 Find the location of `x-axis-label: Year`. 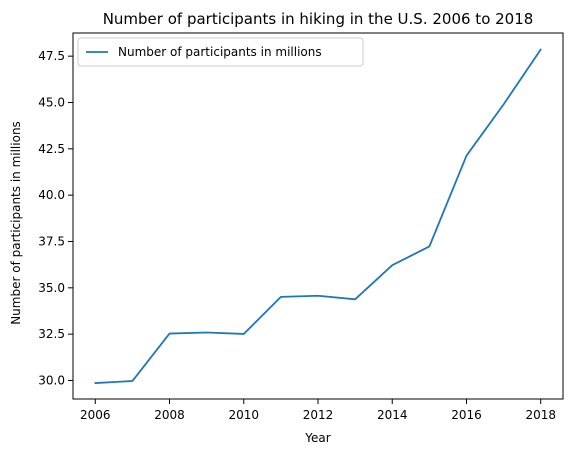

x-axis-label: Year is located at coordinates (317, 438).